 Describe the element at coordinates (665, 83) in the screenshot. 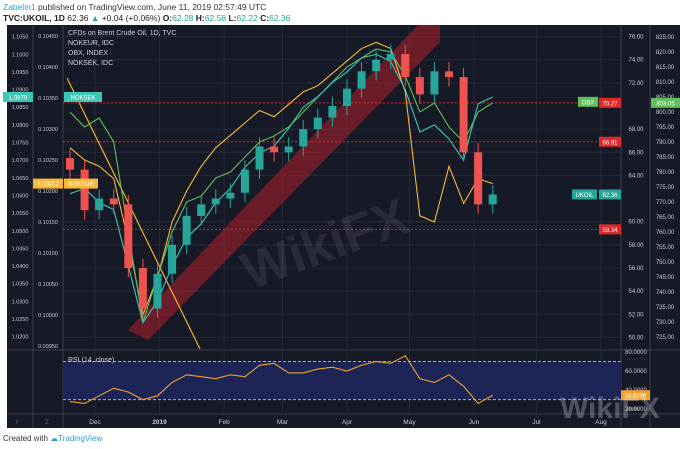

I see `obx-axis-tick: 810.00` at that location.